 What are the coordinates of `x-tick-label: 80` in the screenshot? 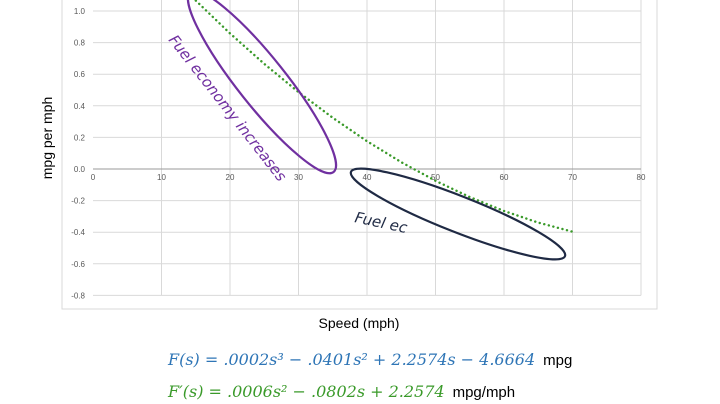 It's located at (641, 177).